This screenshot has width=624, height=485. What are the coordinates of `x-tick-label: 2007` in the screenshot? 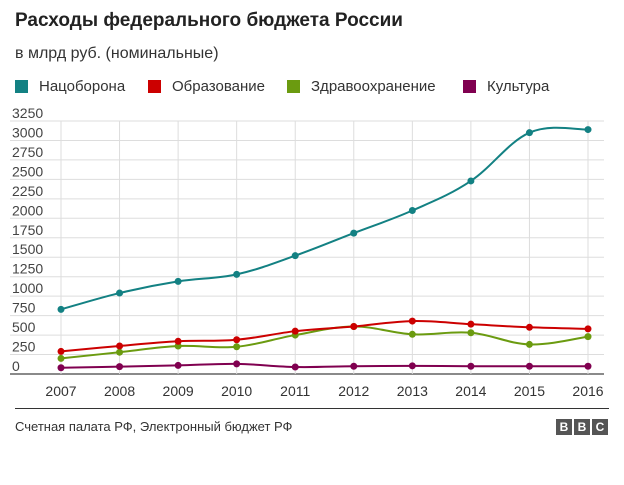 It's located at (60, 391).